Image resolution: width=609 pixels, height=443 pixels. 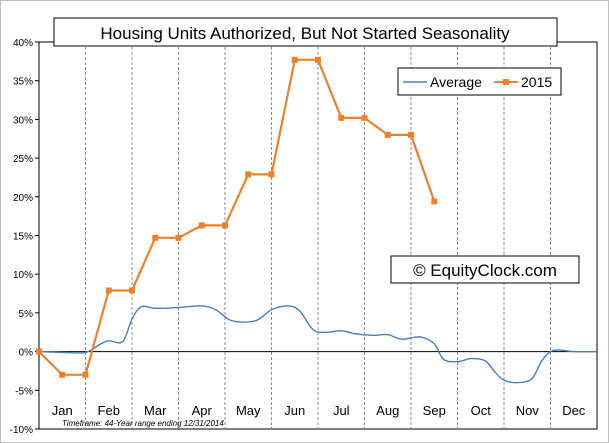 I want to click on y-tick-label: 35%, so click(x=23, y=82).